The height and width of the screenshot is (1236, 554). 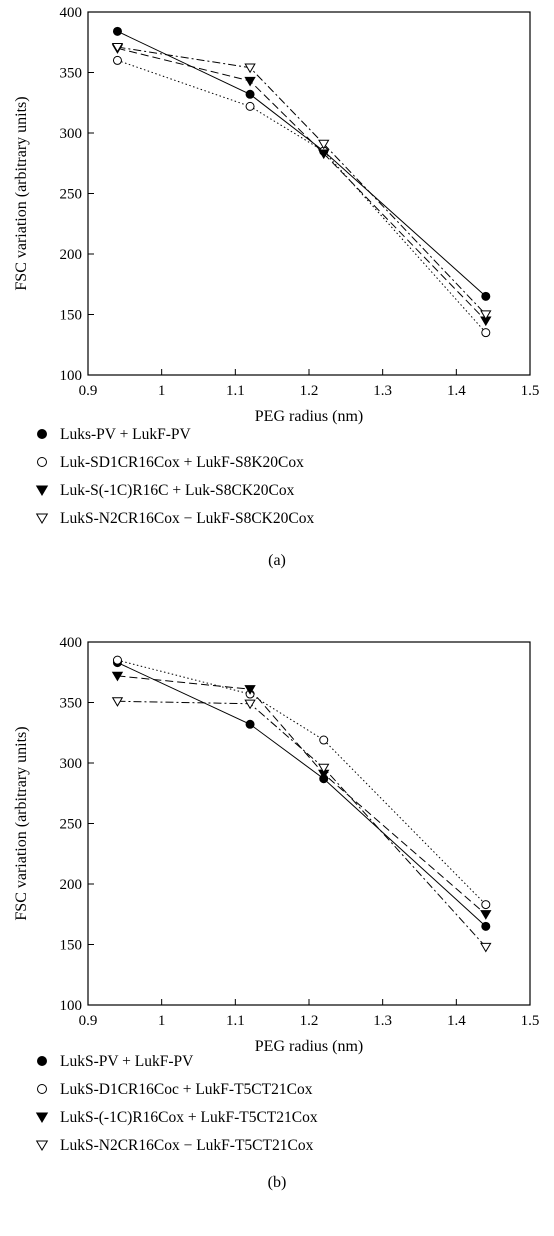 What do you see at coordinates (187, 518) in the screenshot?
I see `legend-entry-4: LukS-N2CR16Cox − LukF-S8CK20Cox` at bounding box center [187, 518].